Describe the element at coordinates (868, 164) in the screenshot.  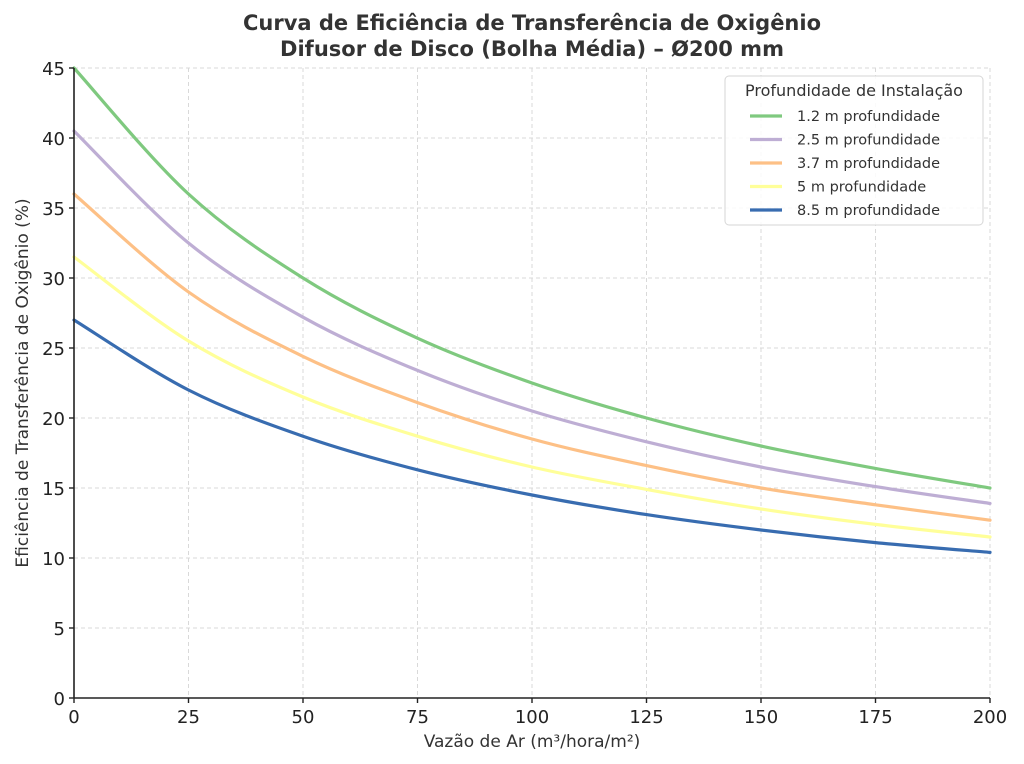
I see `legend-label: 3.7 m profundidade` at that location.